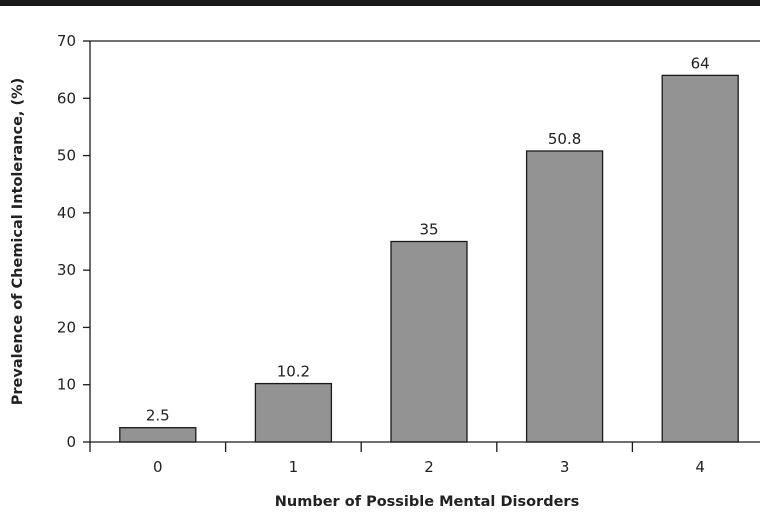 The height and width of the screenshot is (515, 760). I want to click on bar-value-label: 35, so click(428, 230).